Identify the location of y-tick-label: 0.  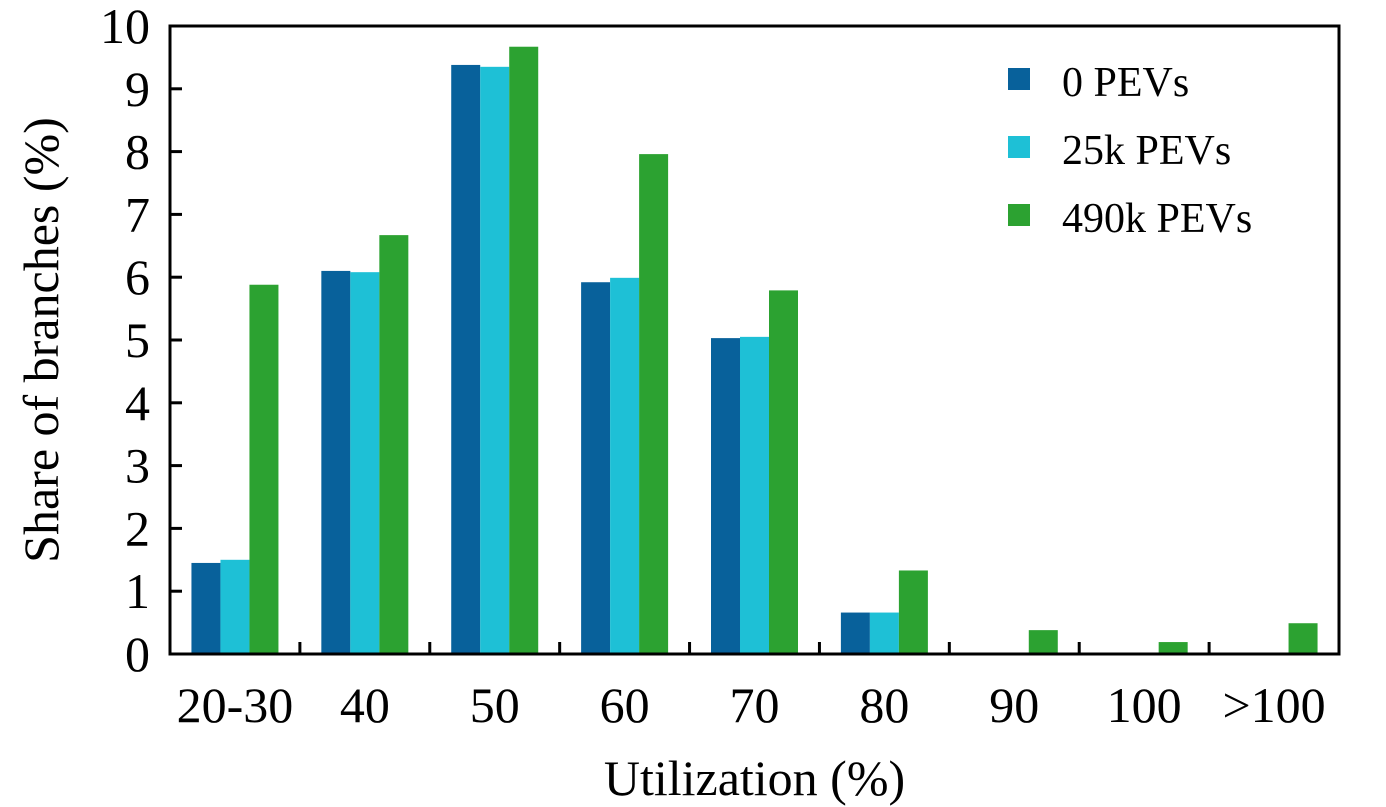
(137, 654).